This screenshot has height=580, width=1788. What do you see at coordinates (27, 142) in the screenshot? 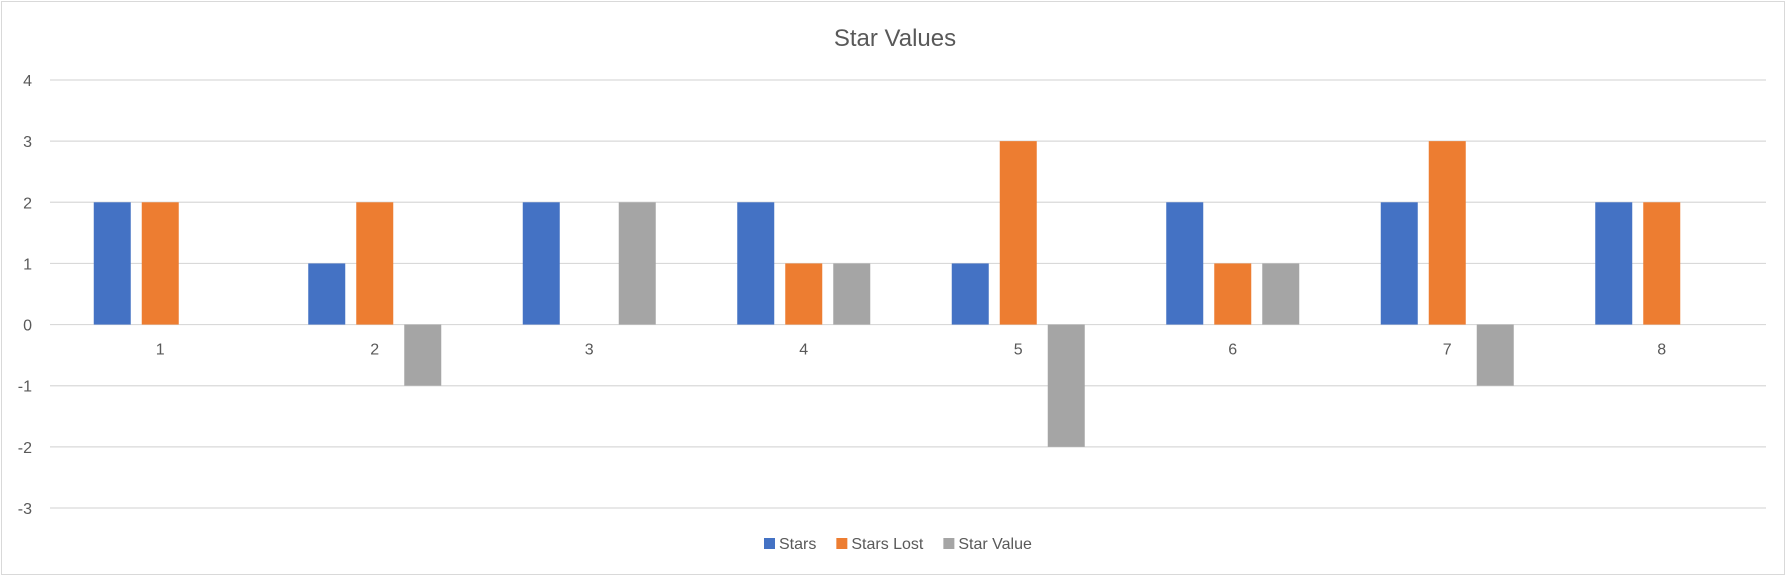
I see `y-tick-label: 3` at bounding box center [27, 142].